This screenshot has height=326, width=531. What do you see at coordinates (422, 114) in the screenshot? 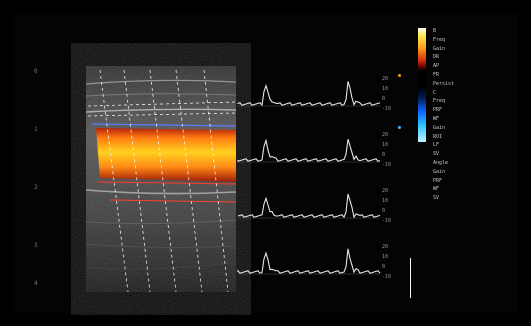
I see `color-velocity-bar-negative` at bounding box center [422, 114].